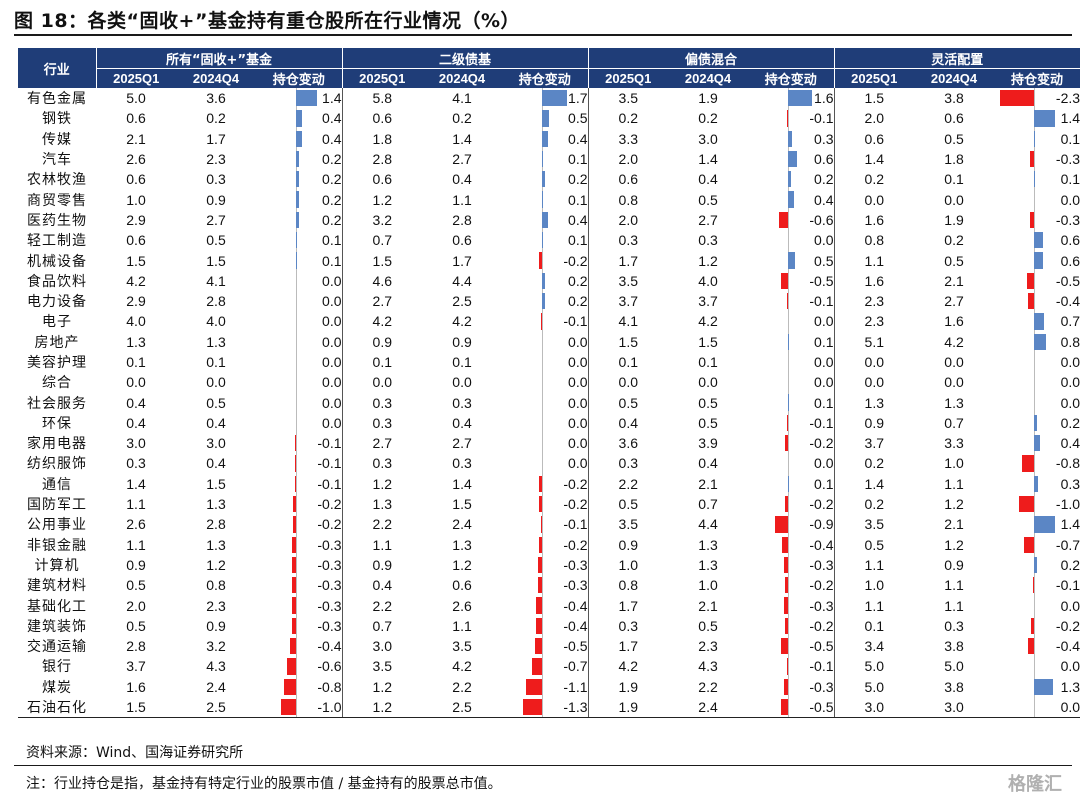 This screenshot has height=803, width=1080. I want to click on change-value: -1.3, so click(575, 707).